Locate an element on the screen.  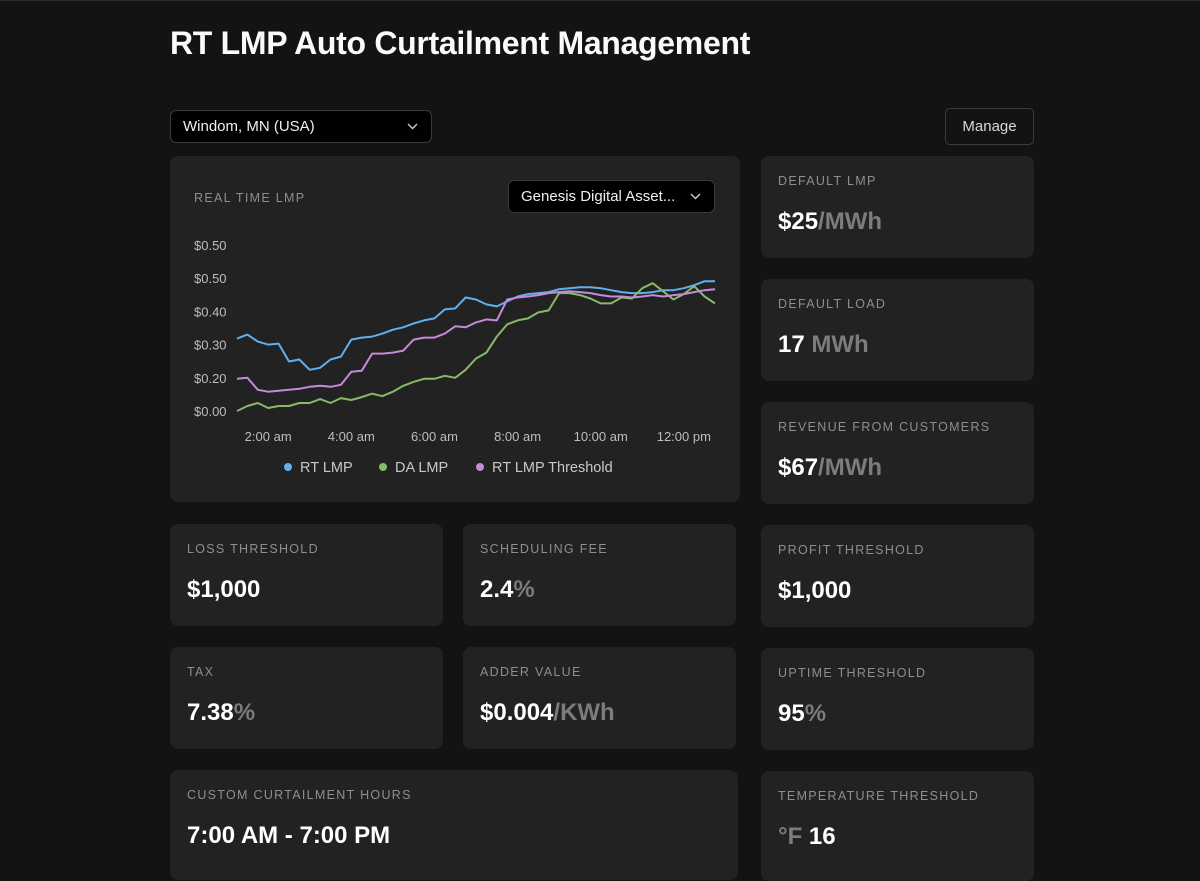
legend-label: DA LMP is located at coordinates (421, 468).